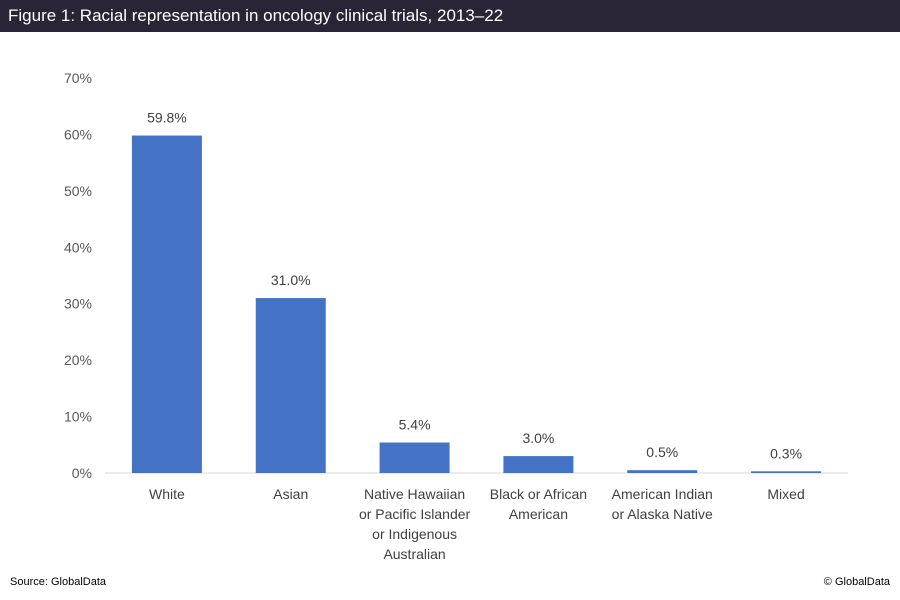  Describe the element at coordinates (538, 504) in the screenshot. I see `x-tick-label: Black or African American` at that location.